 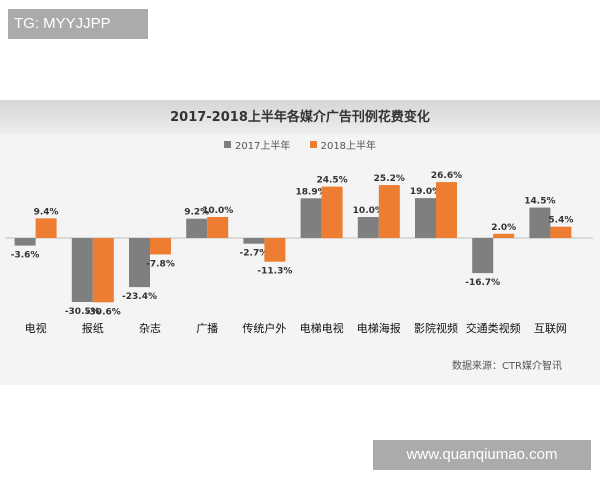 What do you see at coordinates (550, 328) in the screenshot?
I see `category-label-9: 互联网` at bounding box center [550, 328].